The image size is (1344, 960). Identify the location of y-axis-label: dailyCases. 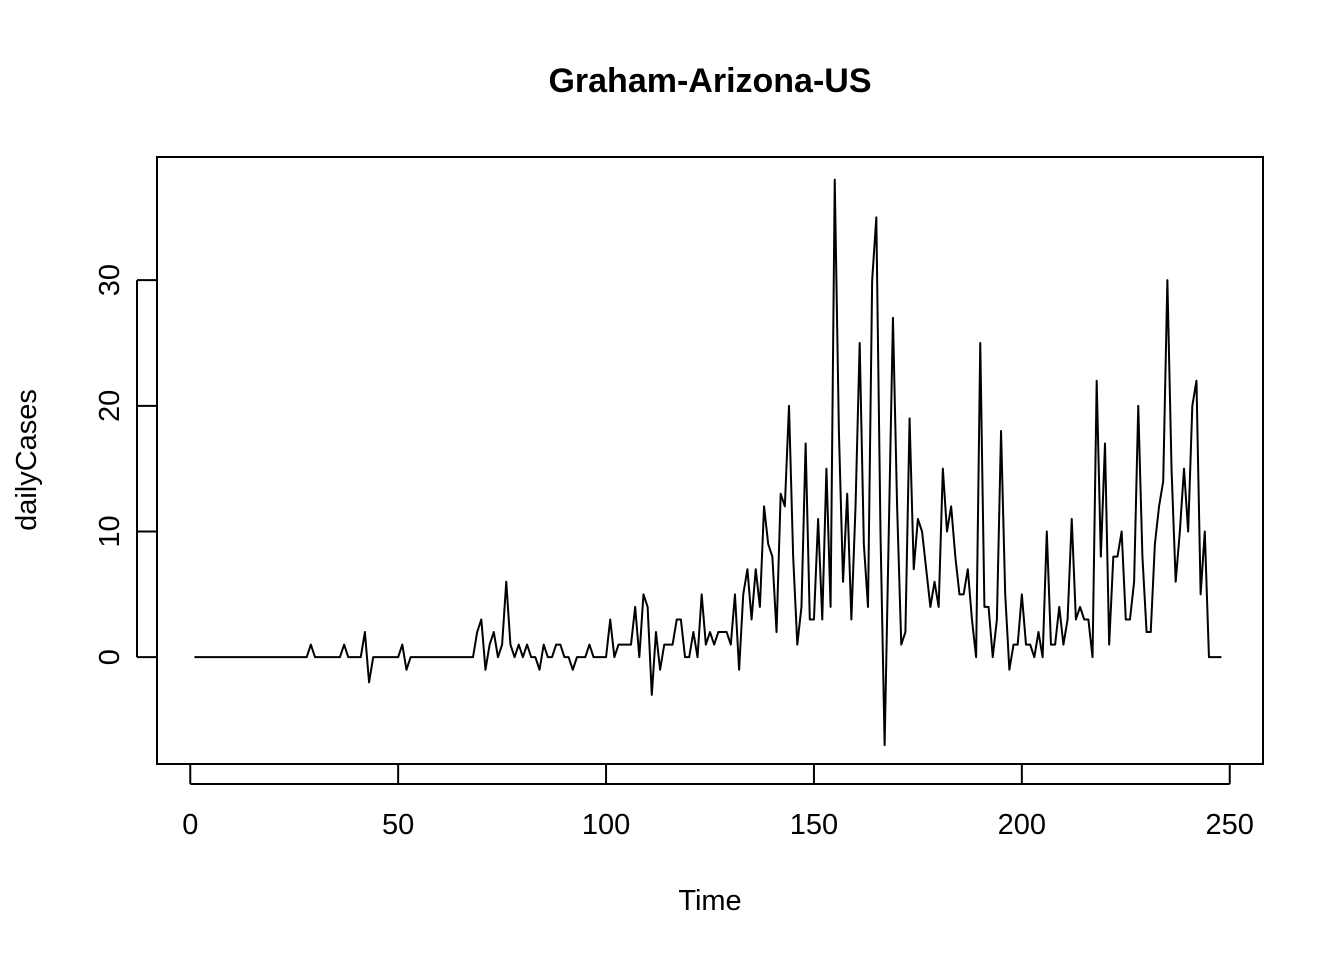
(27, 460).